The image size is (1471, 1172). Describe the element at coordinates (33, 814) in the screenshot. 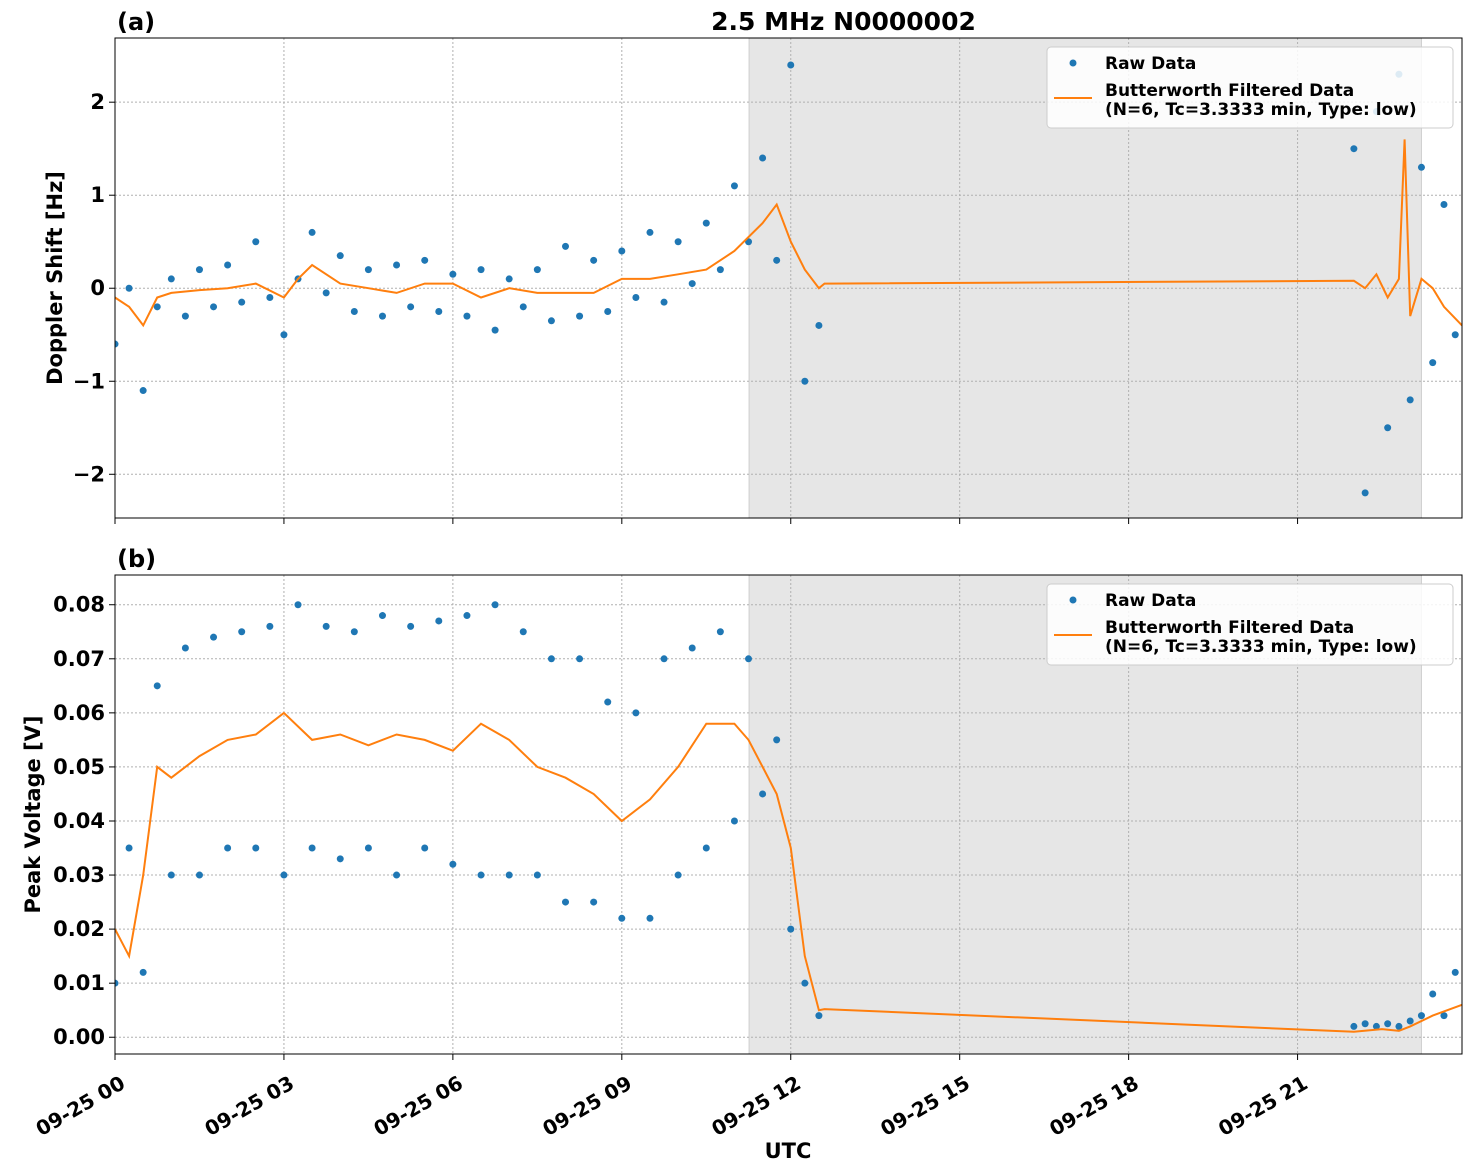

I see `y-axis-label: Peak Voltage [V]` at that location.